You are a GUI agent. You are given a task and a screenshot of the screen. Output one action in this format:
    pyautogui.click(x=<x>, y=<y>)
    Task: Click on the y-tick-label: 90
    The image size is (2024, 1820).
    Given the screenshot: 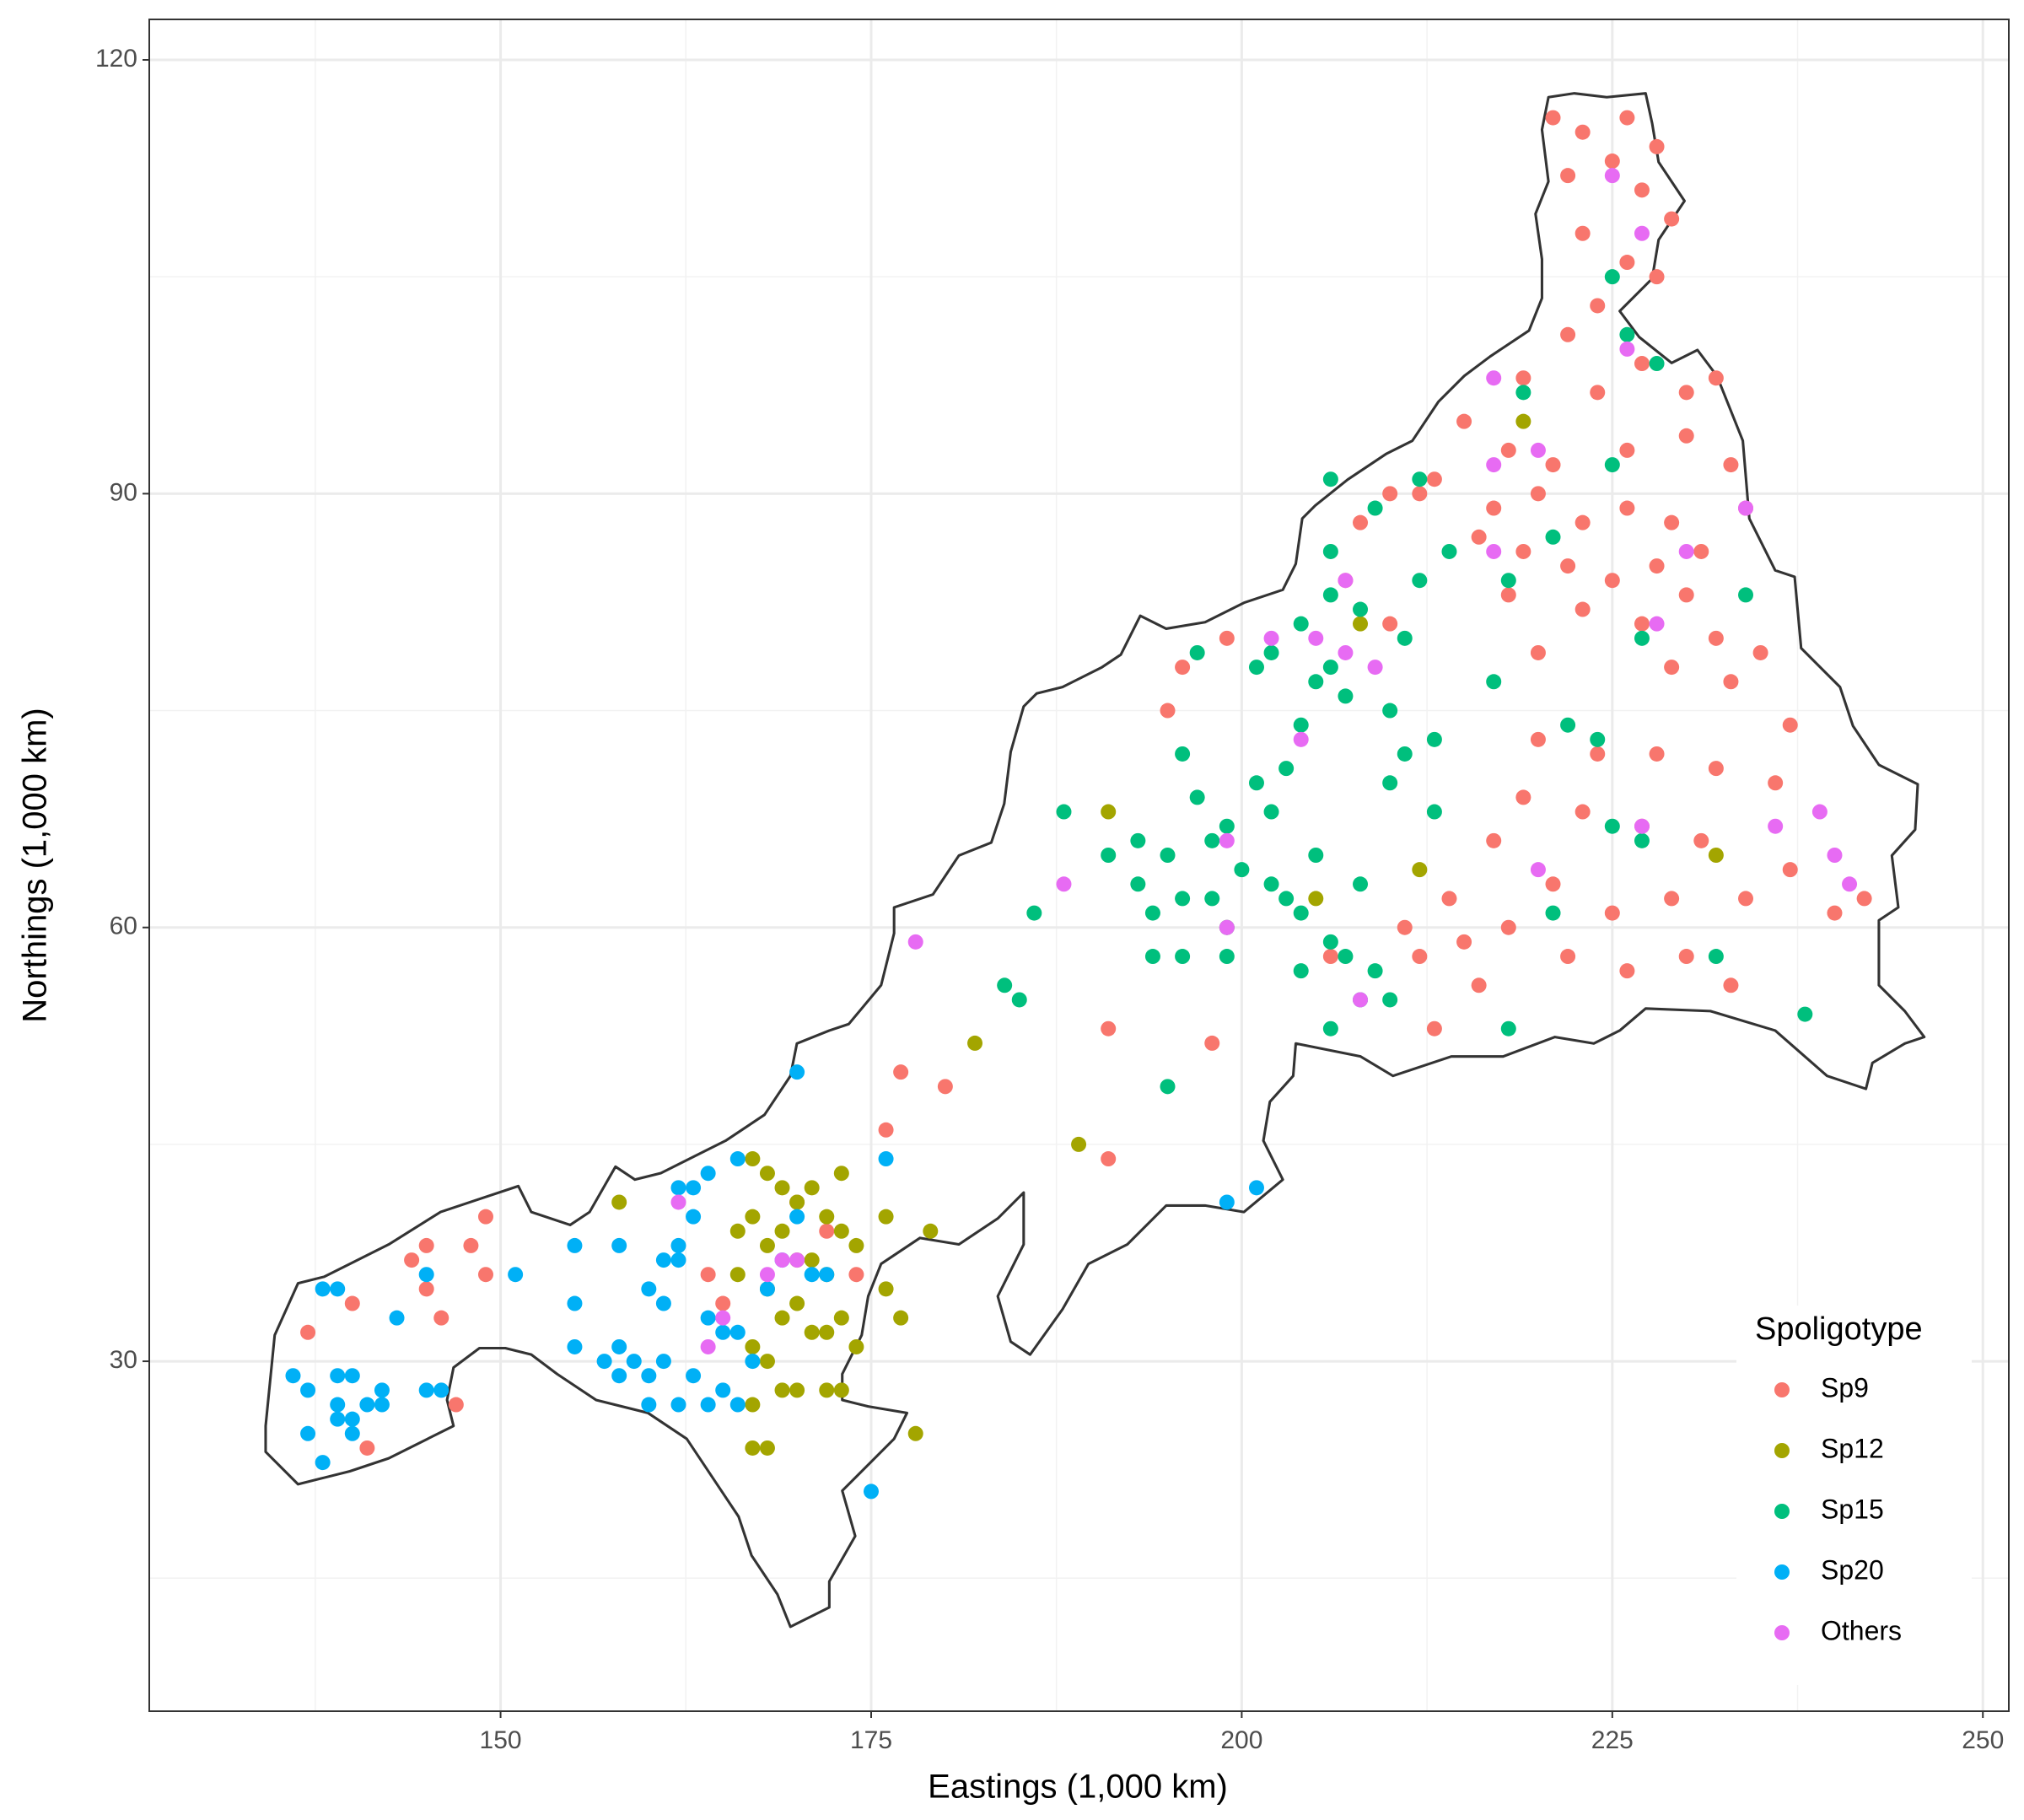 What is the action you would take?
    pyautogui.click(x=124, y=492)
    